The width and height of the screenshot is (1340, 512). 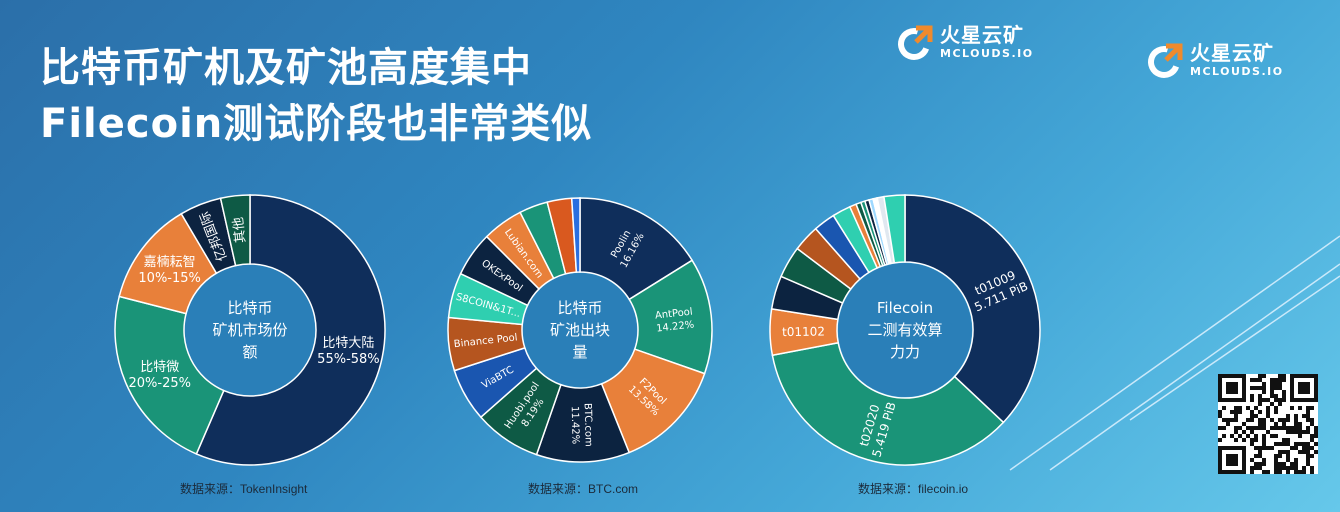 What do you see at coordinates (583, 489) in the screenshot?
I see `source-note: 数据来源：BTC.com` at bounding box center [583, 489].